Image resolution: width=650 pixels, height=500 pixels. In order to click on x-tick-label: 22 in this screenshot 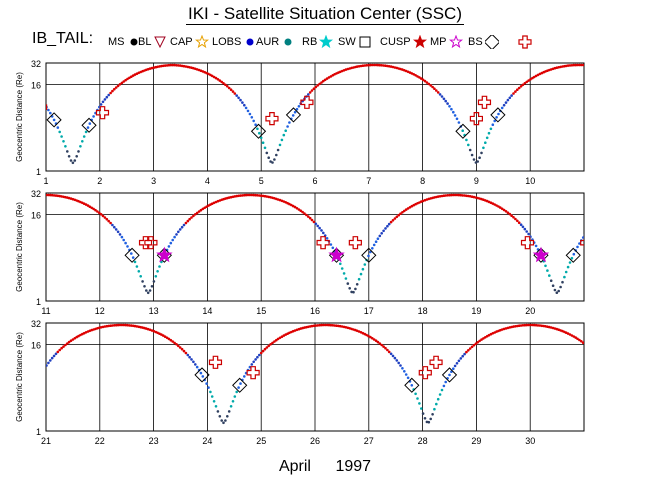, I will do `click(100, 441)`.